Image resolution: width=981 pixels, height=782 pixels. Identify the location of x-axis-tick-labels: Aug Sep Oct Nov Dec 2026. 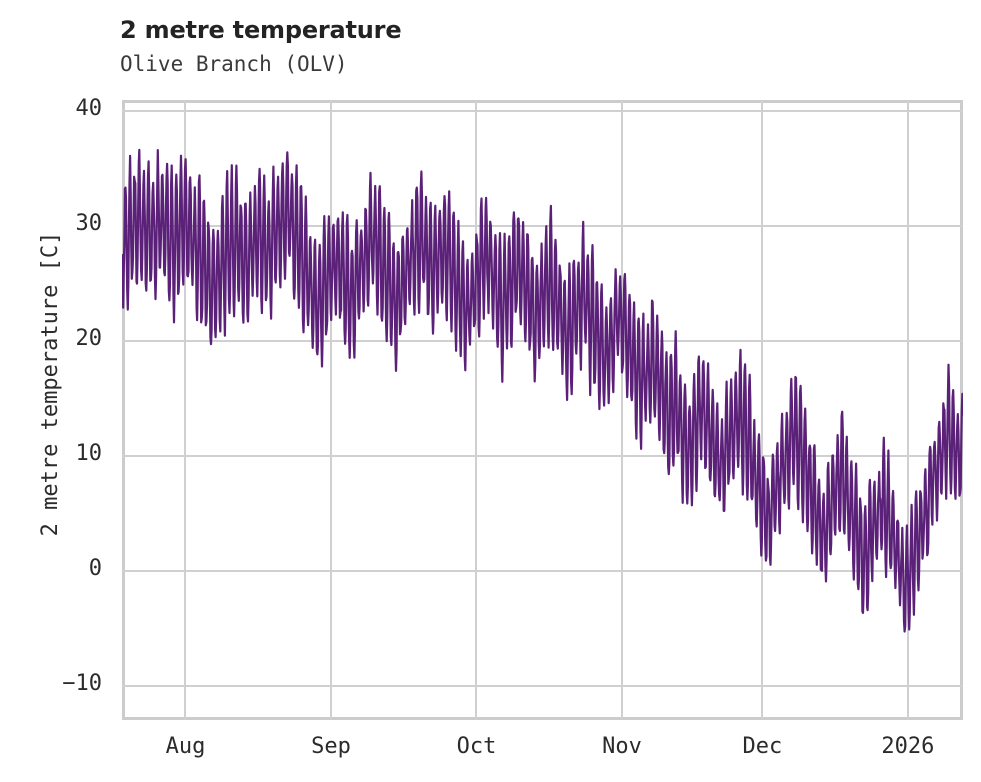
(542, 751).